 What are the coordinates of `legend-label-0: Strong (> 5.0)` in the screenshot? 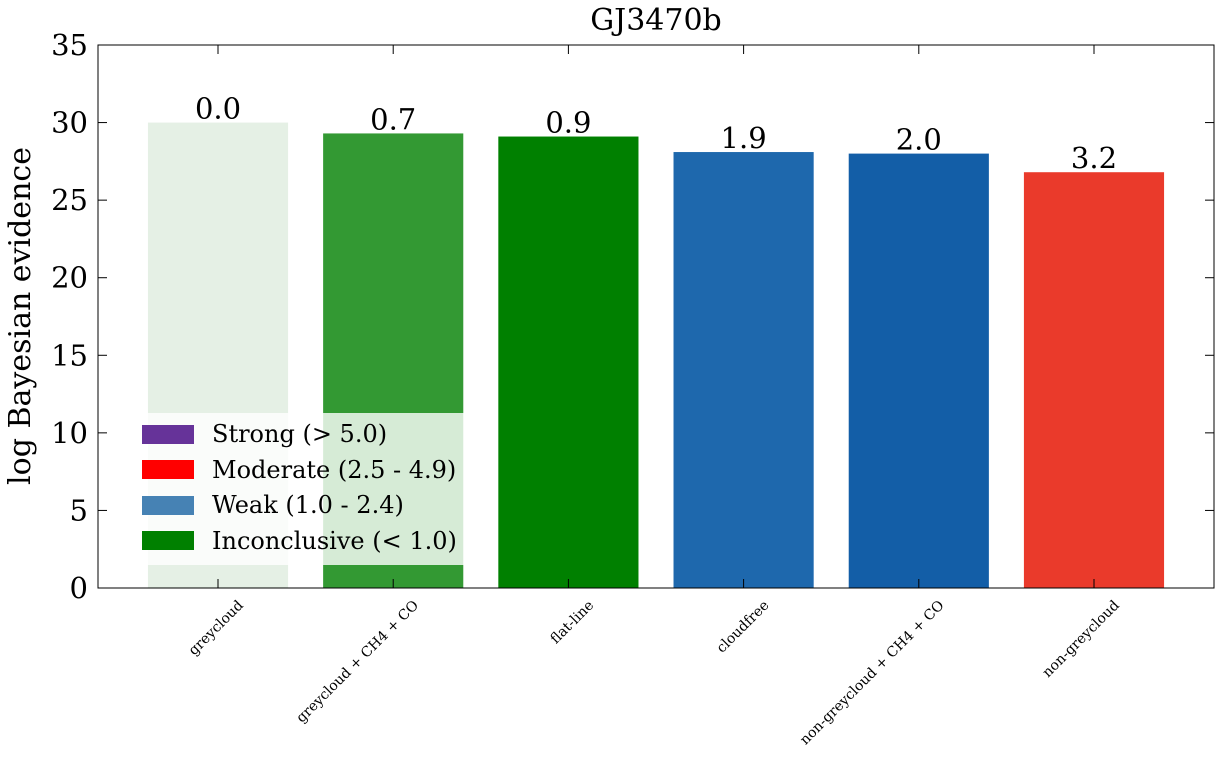 It's located at (300, 434).